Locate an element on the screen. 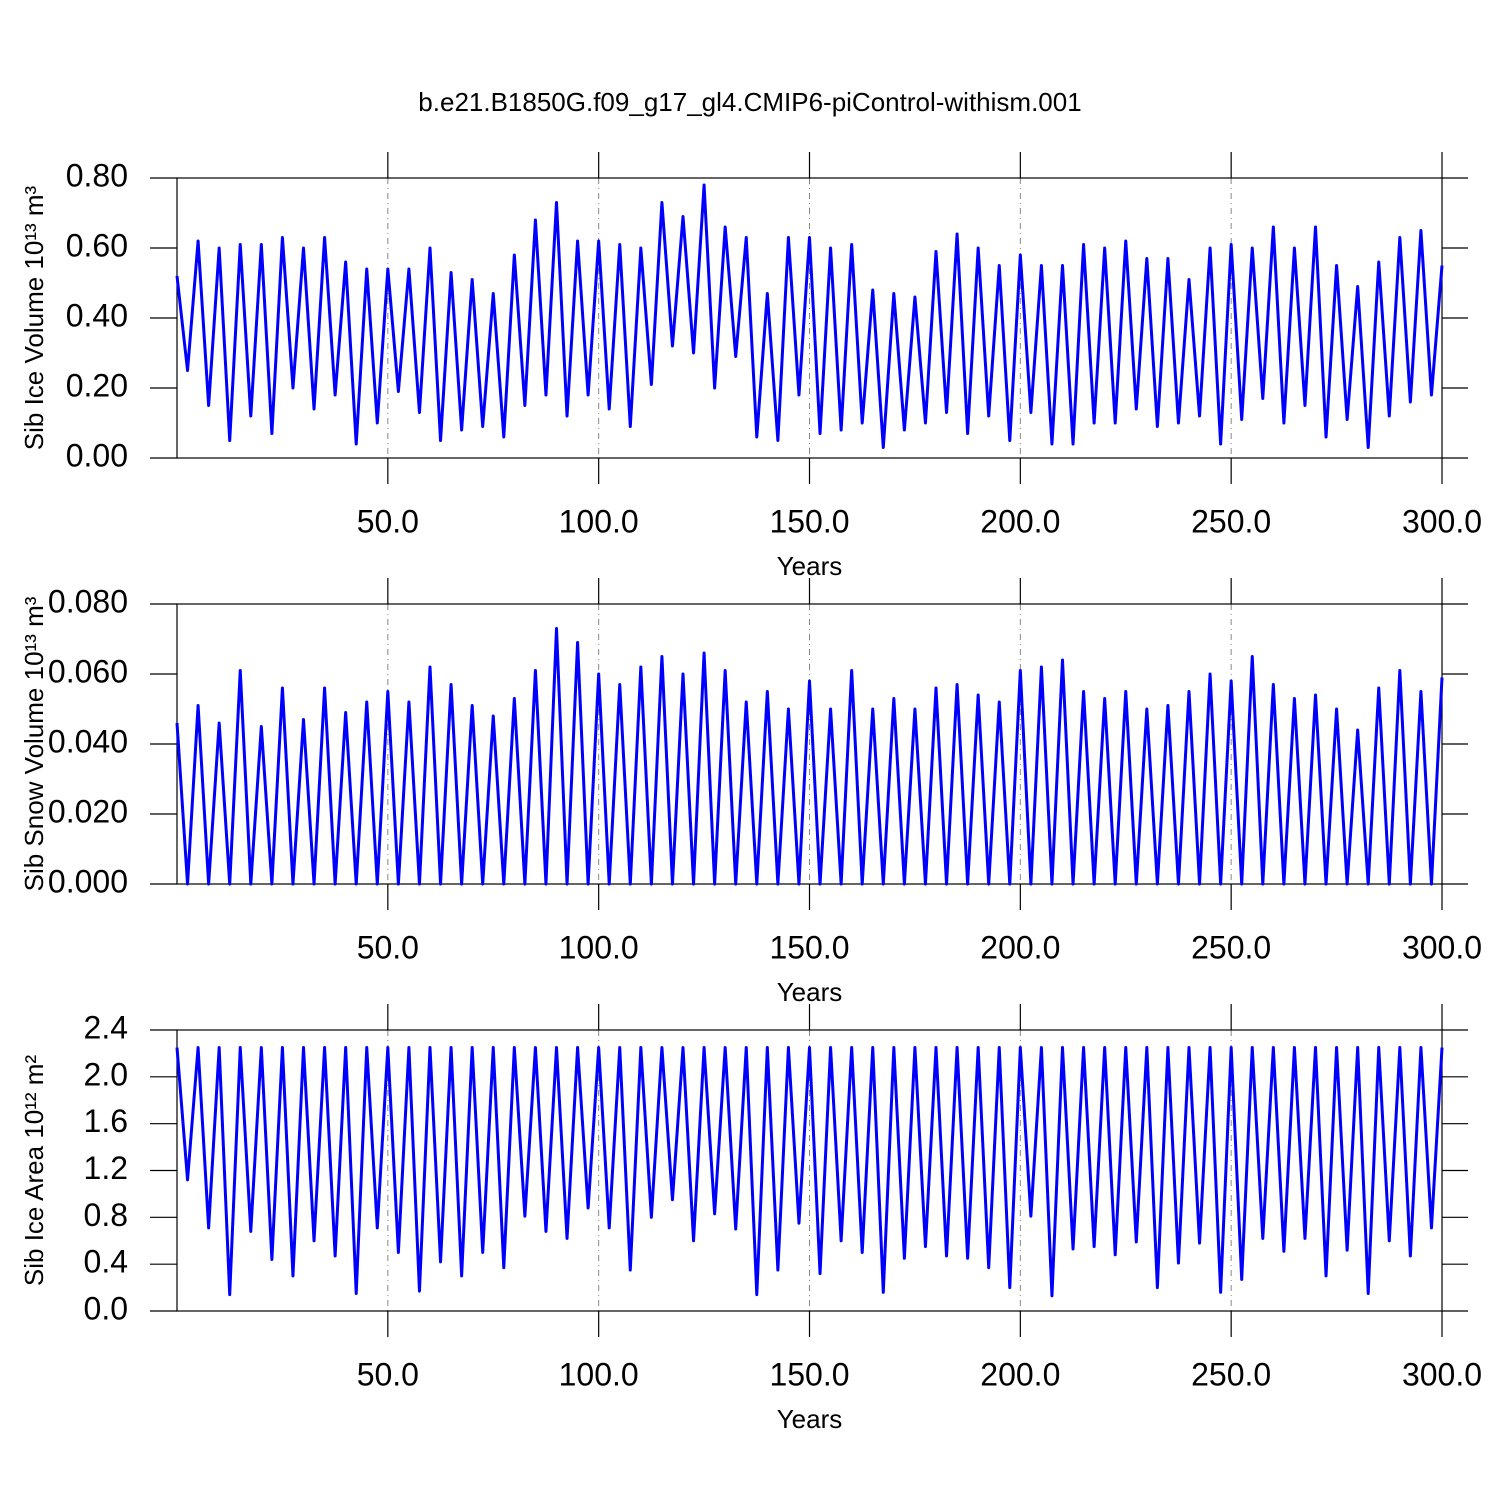 The height and width of the screenshot is (1500, 1500). y-tick-label: 0.0 is located at coordinates (106, 1308).